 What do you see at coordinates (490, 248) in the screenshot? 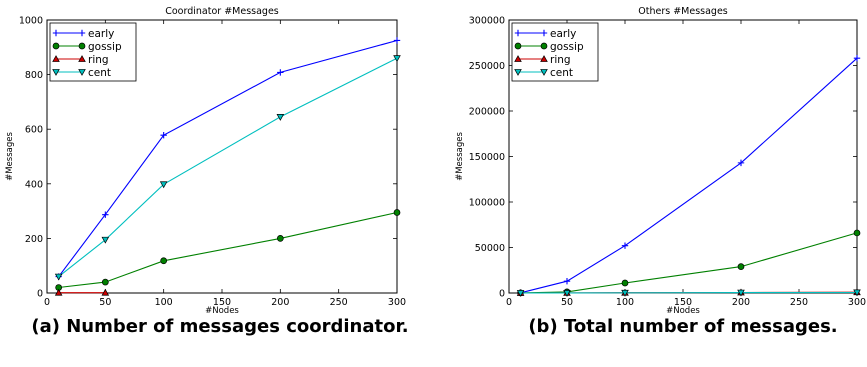
I see `y-tick-label: 50000` at bounding box center [490, 248].